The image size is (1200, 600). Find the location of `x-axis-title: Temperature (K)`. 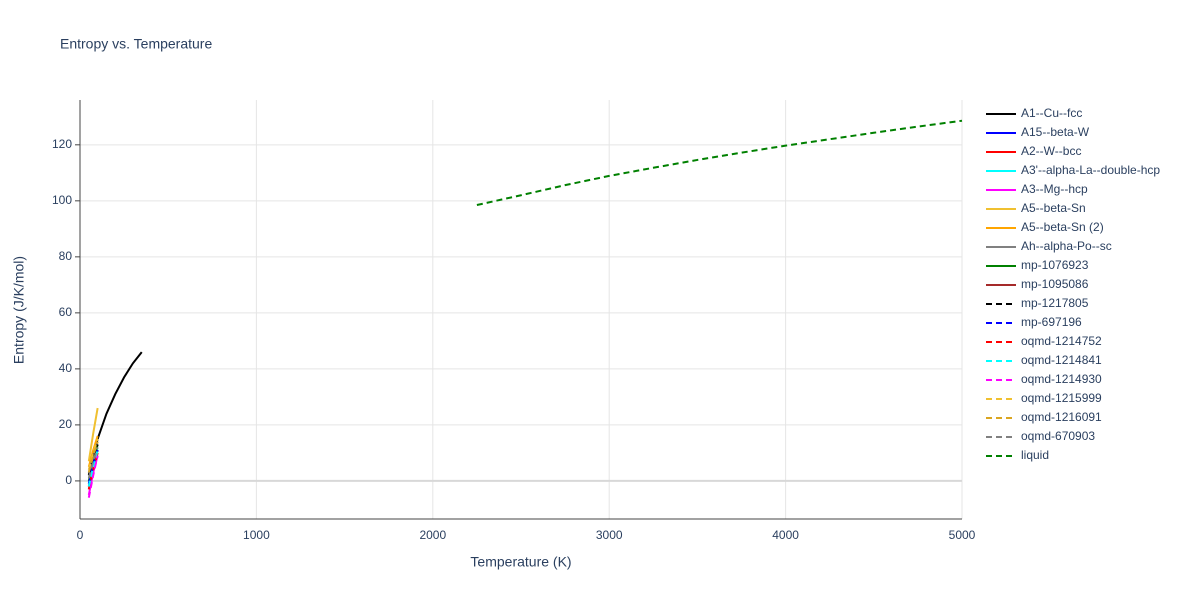

x-axis-title: Temperature (K) is located at coordinates (520, 562).